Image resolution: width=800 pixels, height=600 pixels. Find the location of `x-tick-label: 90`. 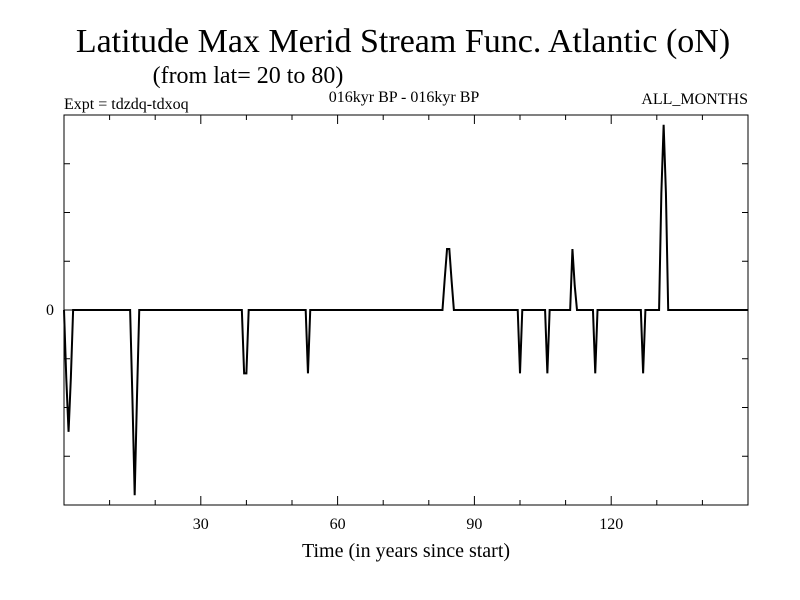

x-tick-label: 90 is located at coordinates (474, 524).